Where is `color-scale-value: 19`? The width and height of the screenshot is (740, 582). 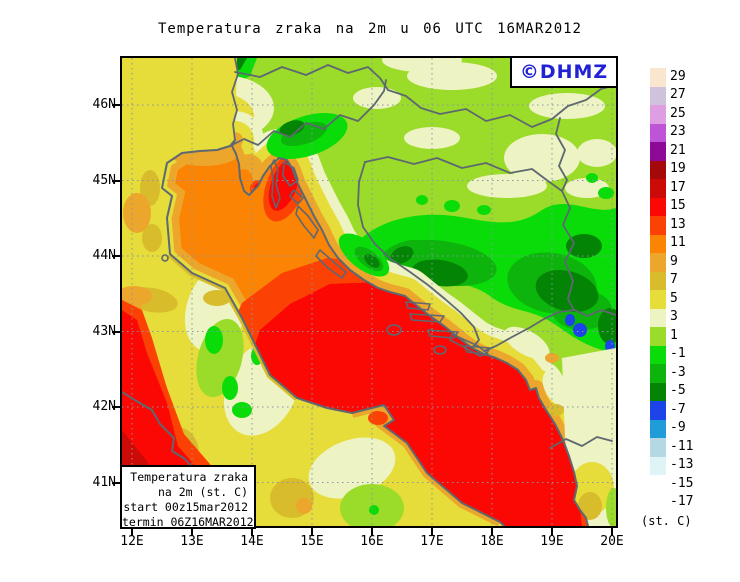
color-scale-value: 19 is located at coordinates (678, 168).